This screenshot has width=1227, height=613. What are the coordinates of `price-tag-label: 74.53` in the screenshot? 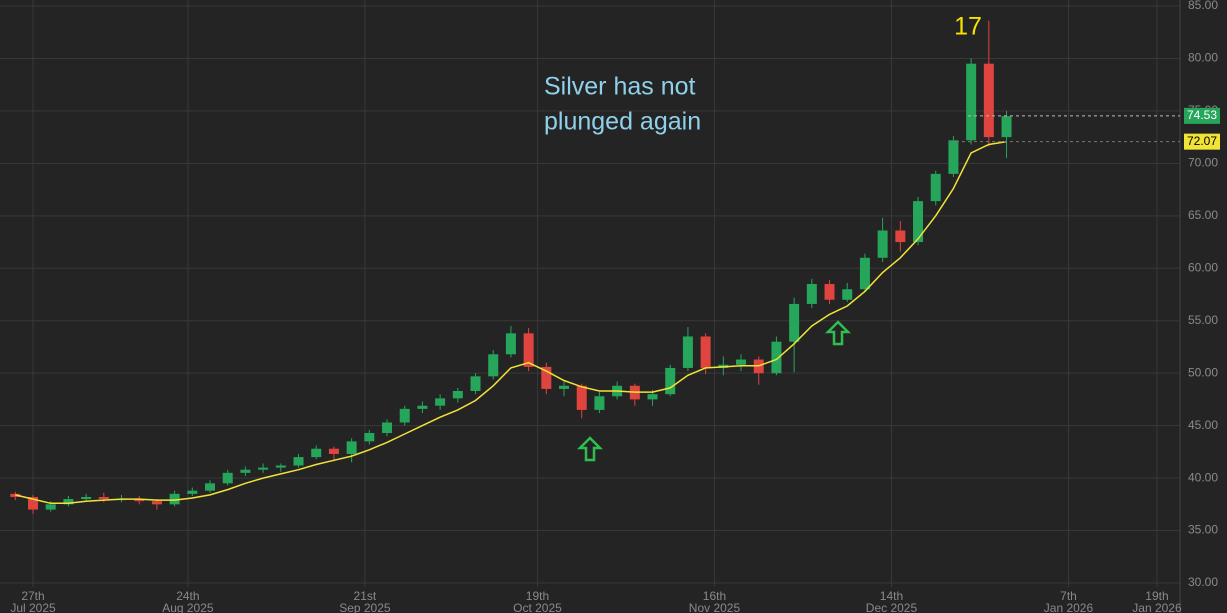 It's located at (1202, 115).